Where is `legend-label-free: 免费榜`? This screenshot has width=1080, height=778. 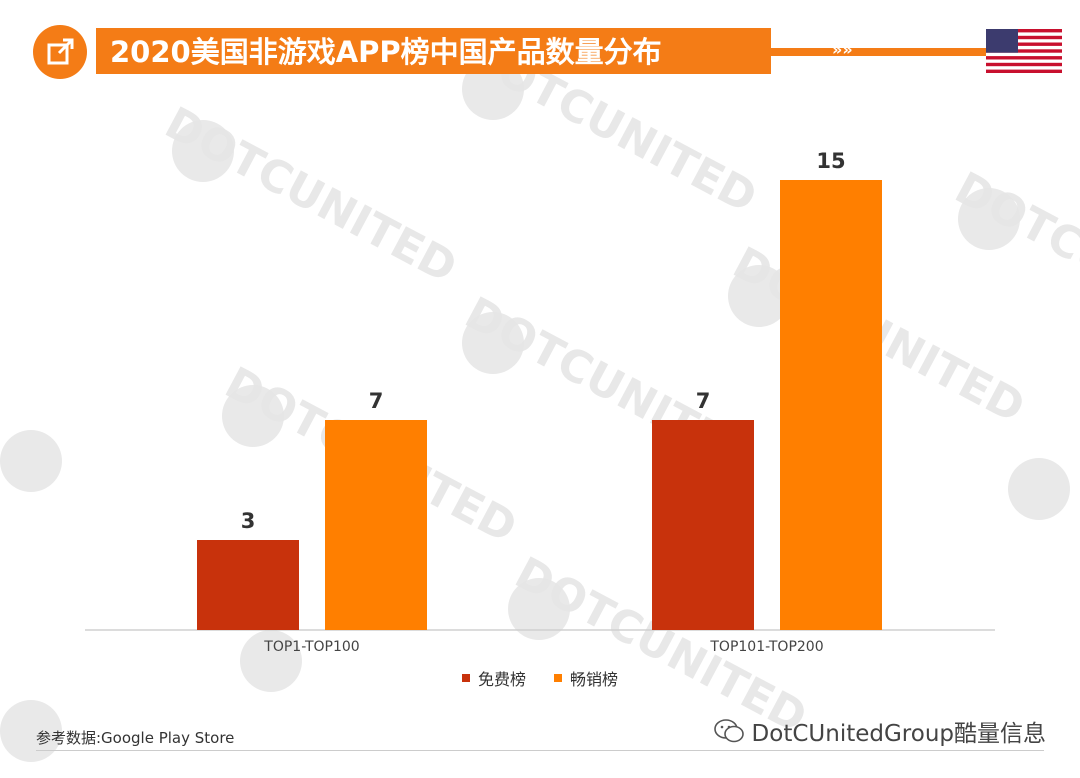
legend-label-free: 免费榜 is located at coordinates (501, 679).